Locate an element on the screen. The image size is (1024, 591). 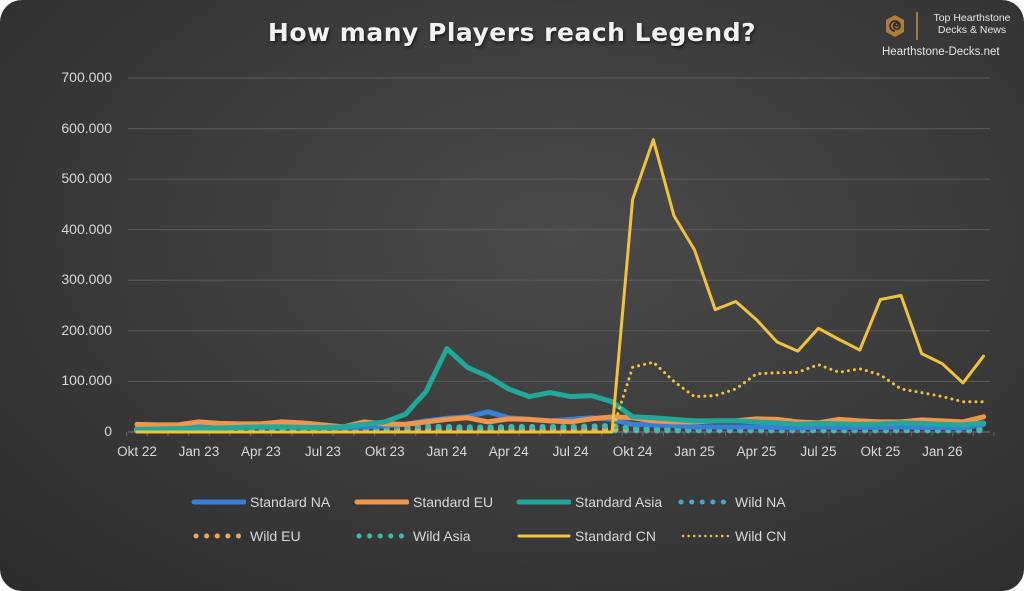
brand-separator is located at coordinates (917, 26).